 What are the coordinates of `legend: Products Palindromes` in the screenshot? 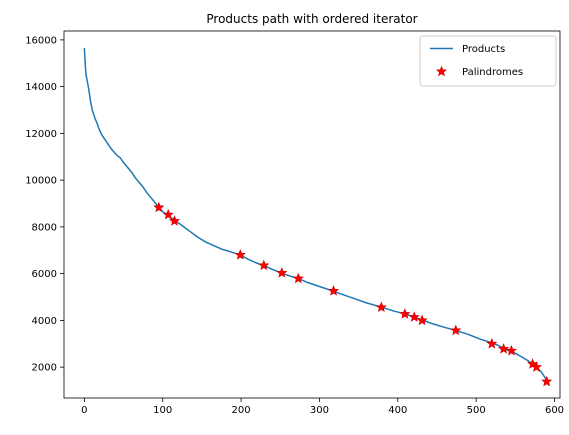 It's located at (488, 61).